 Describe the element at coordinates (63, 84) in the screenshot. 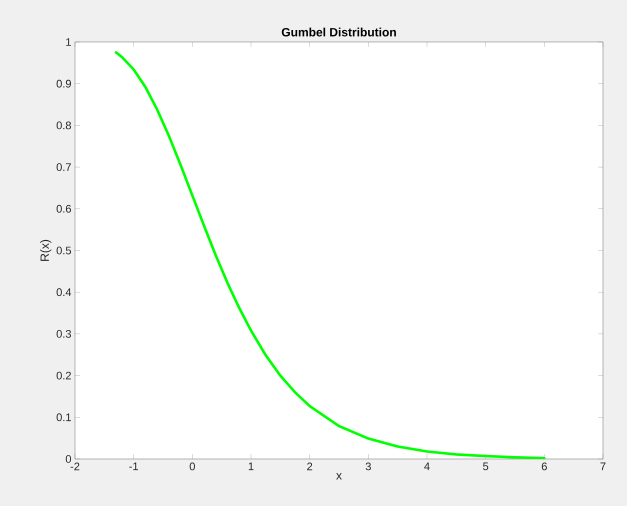

I see `y-tick-label: 0.9` at that location.